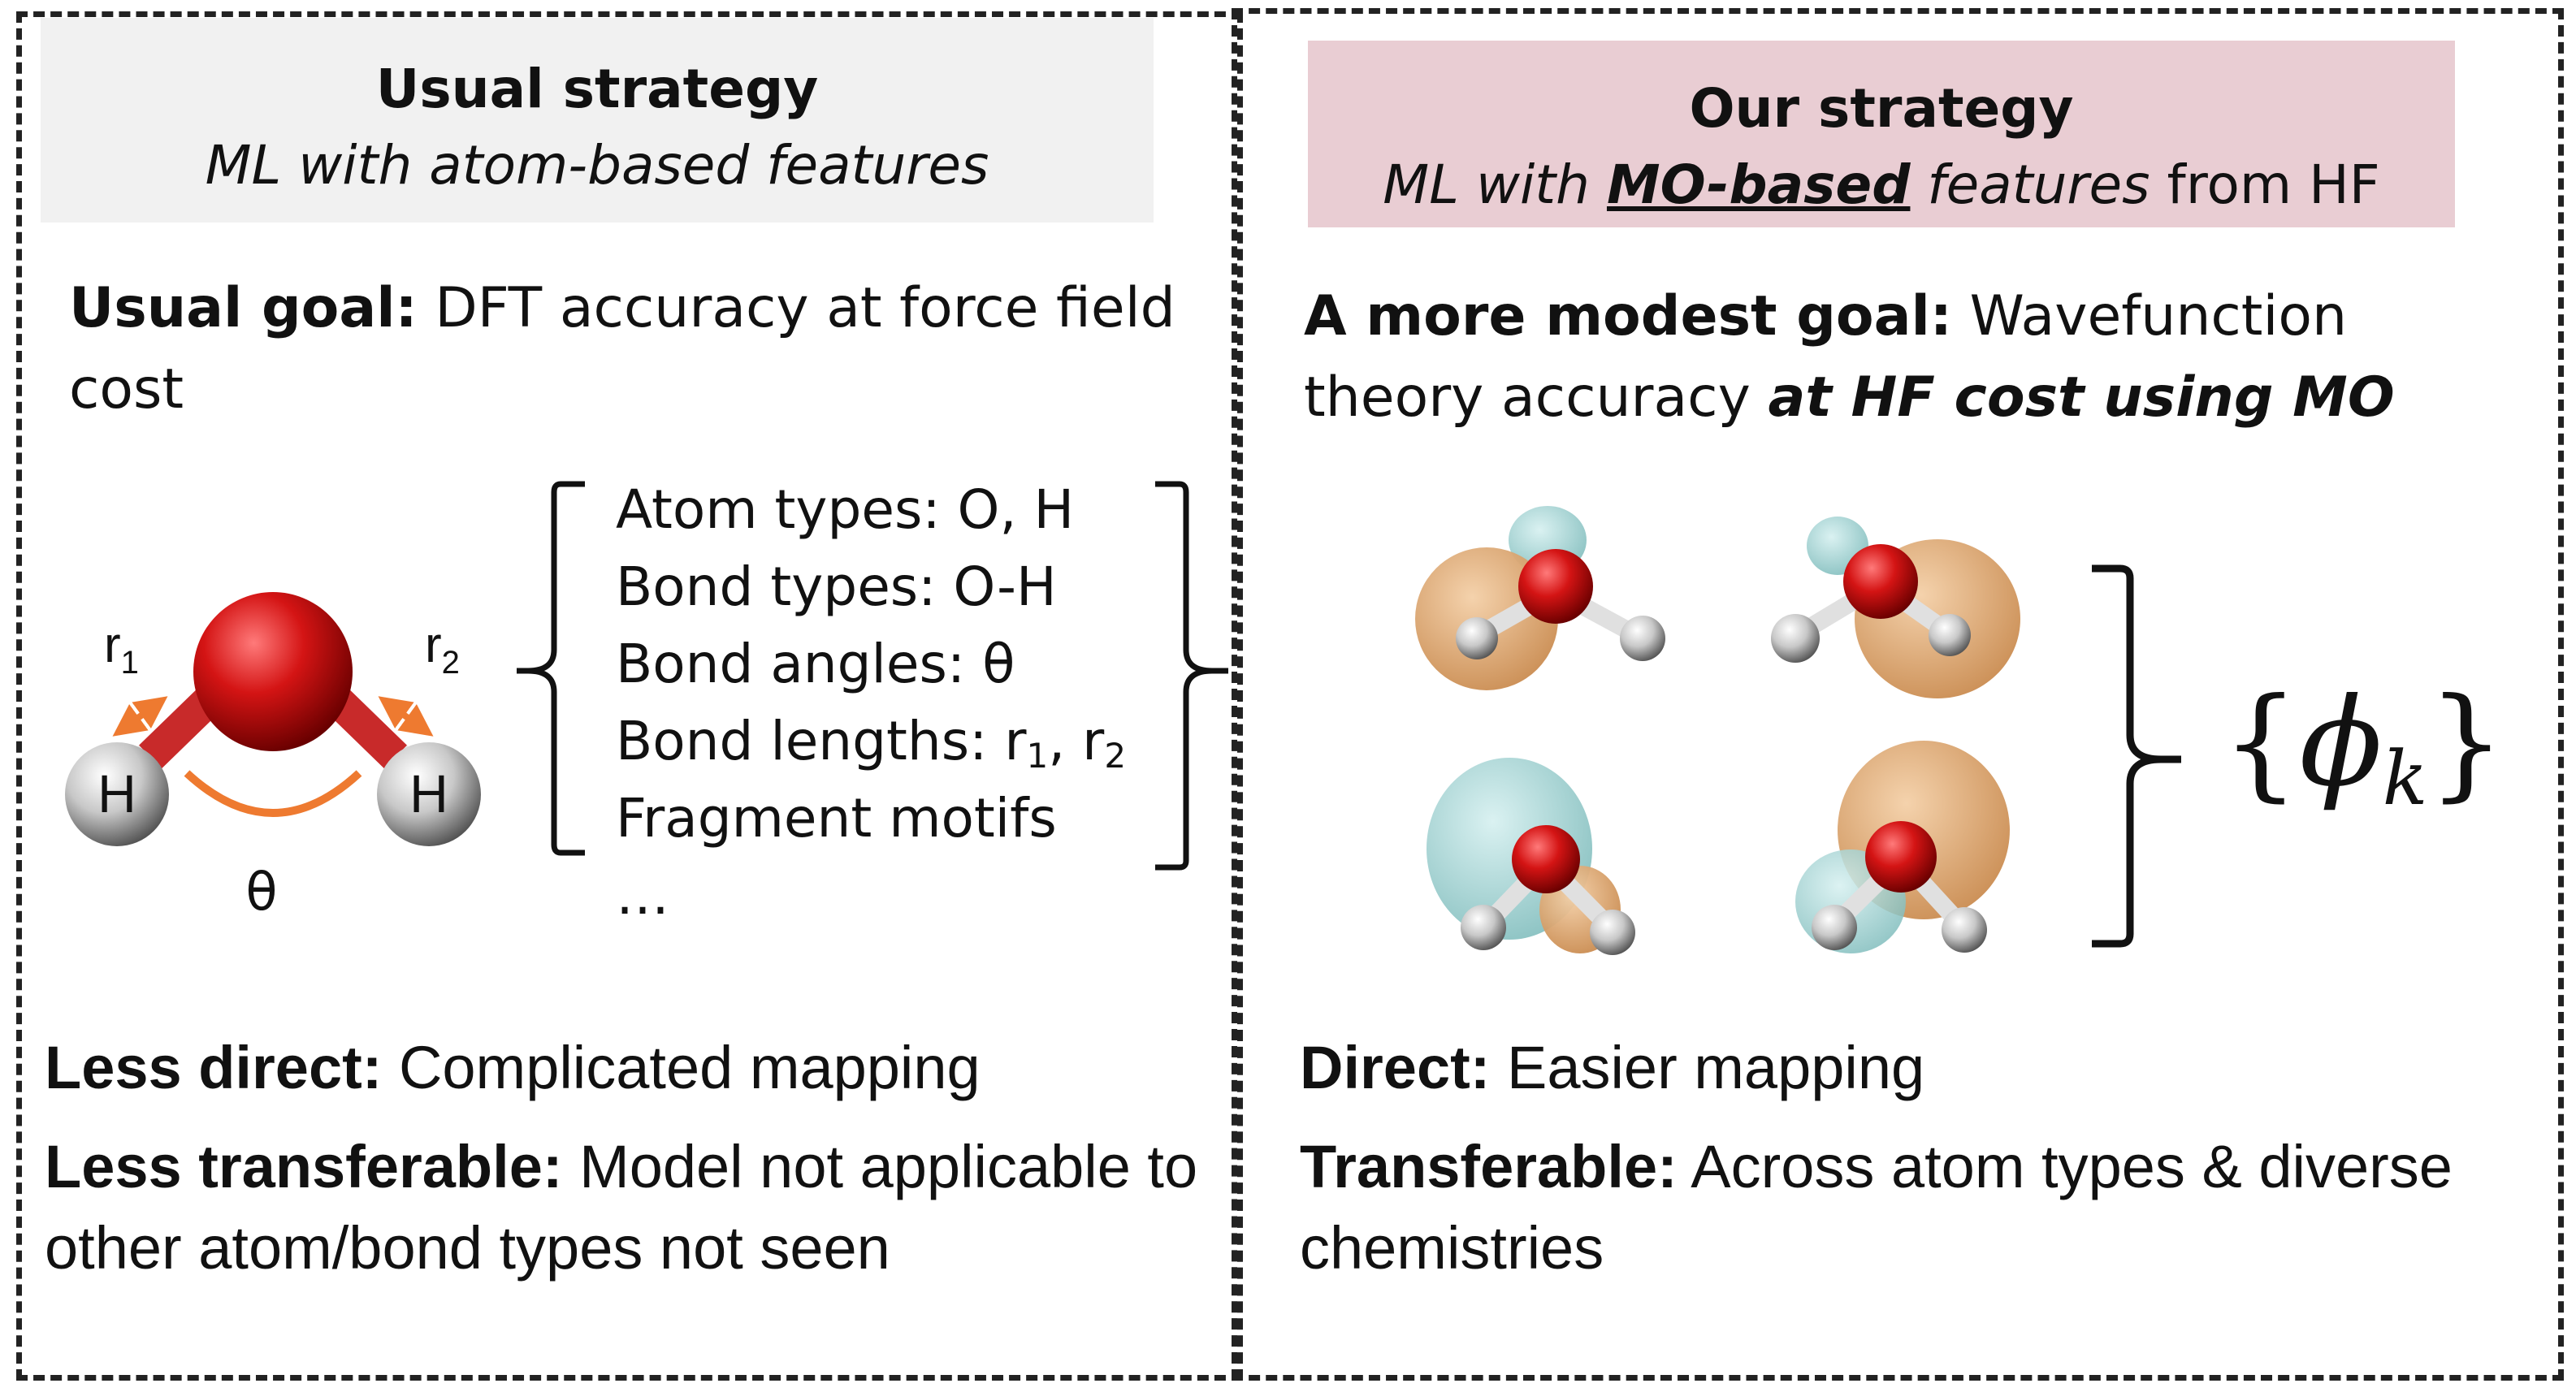  I want to click on transferable-label: Transferable:, so click(1489, 1166).